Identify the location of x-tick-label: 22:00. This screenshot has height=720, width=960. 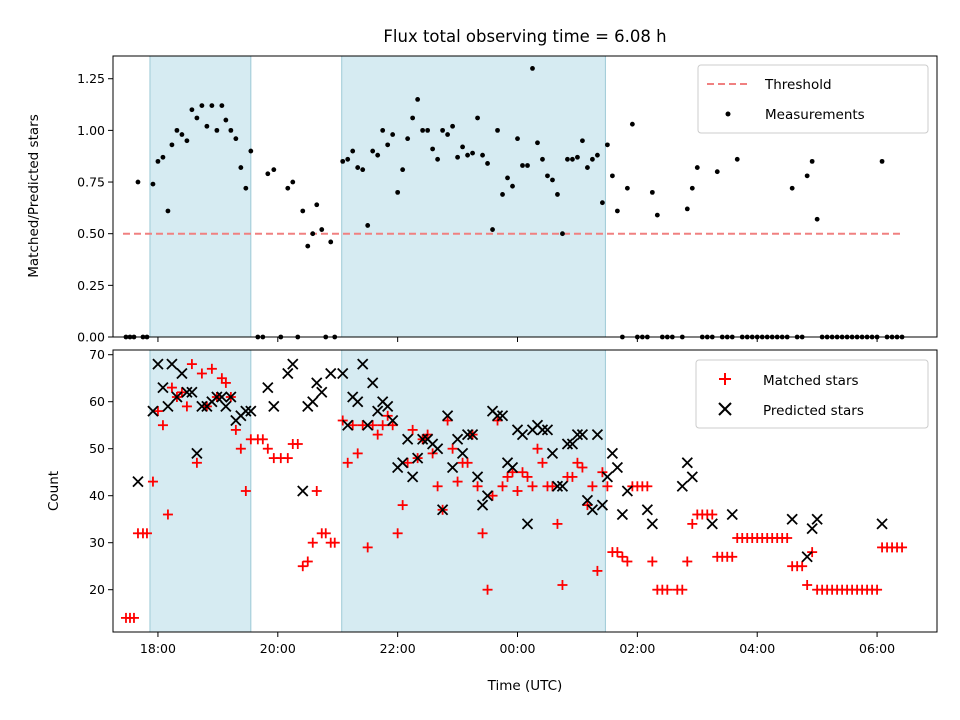
(398, 648).